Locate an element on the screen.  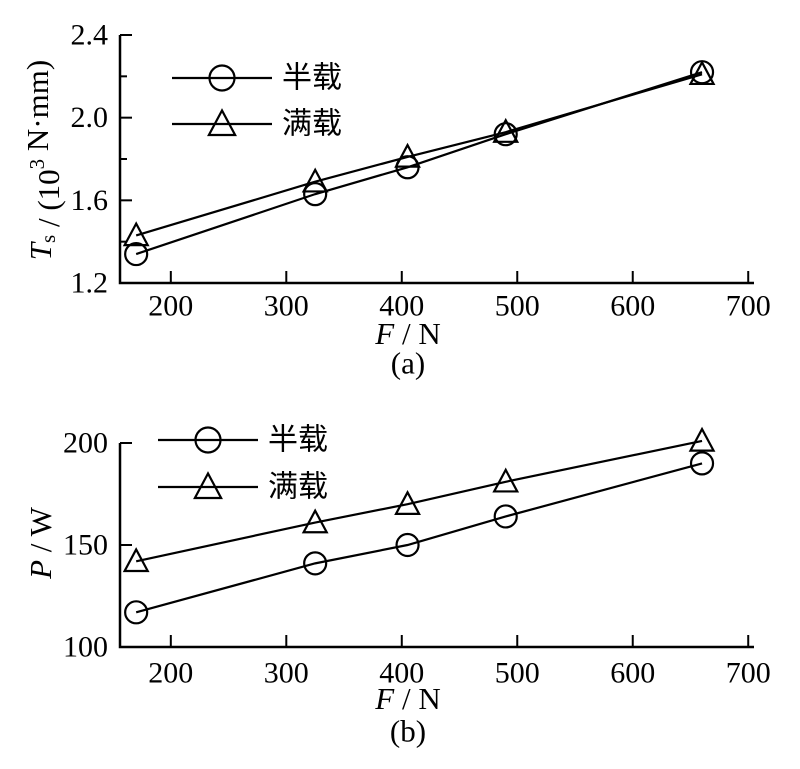
y-axis-label: Ts / (103 N·mm) is located at coordinates (43, 160).